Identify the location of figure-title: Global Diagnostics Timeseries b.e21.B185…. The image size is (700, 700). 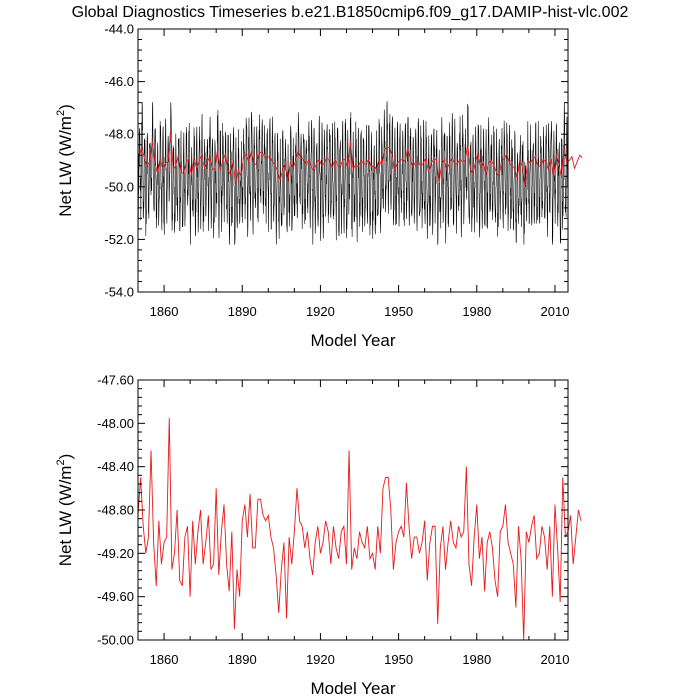
(350, 12).